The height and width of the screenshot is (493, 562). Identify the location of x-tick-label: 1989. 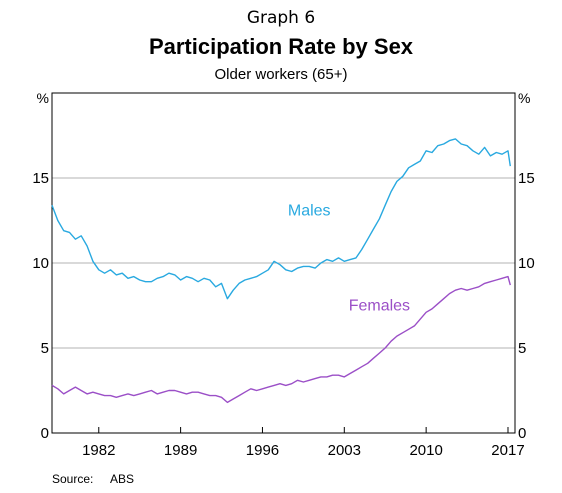
(180, 450).